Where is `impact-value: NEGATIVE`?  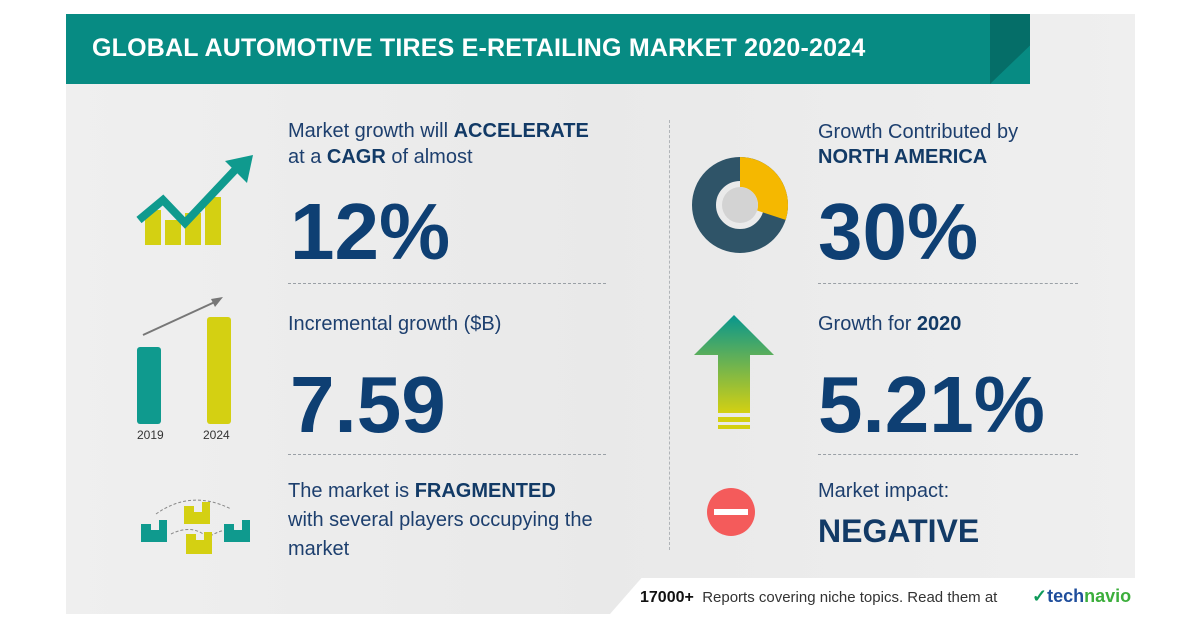 impact-value: NEGATIVE is located at coordinates (899, 531).